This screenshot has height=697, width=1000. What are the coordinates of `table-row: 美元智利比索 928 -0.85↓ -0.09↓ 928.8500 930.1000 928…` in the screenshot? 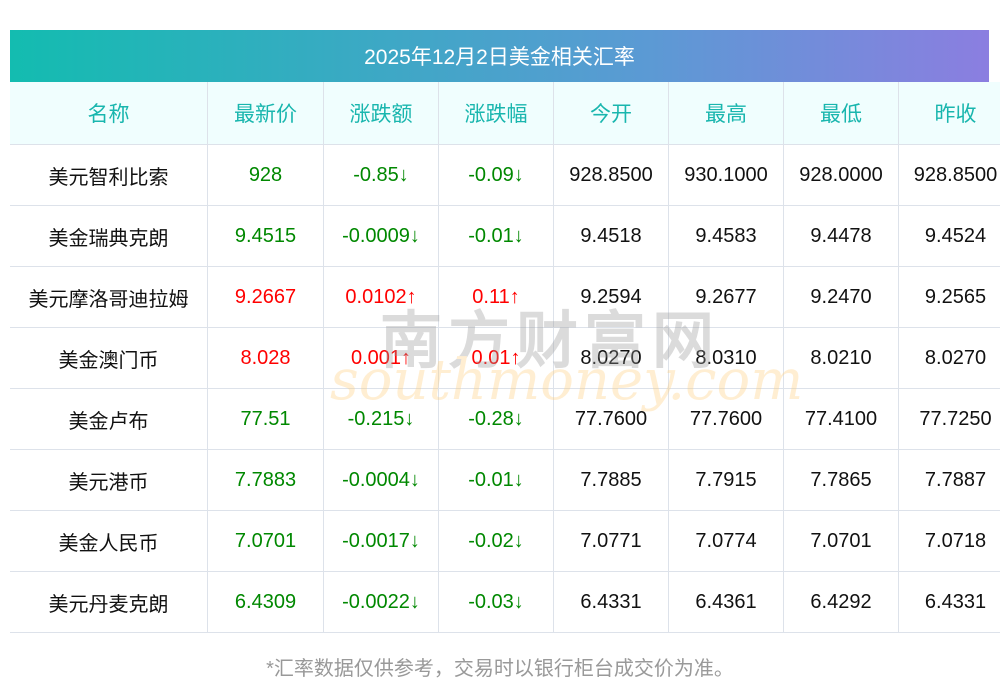 It's located at (505, 175).